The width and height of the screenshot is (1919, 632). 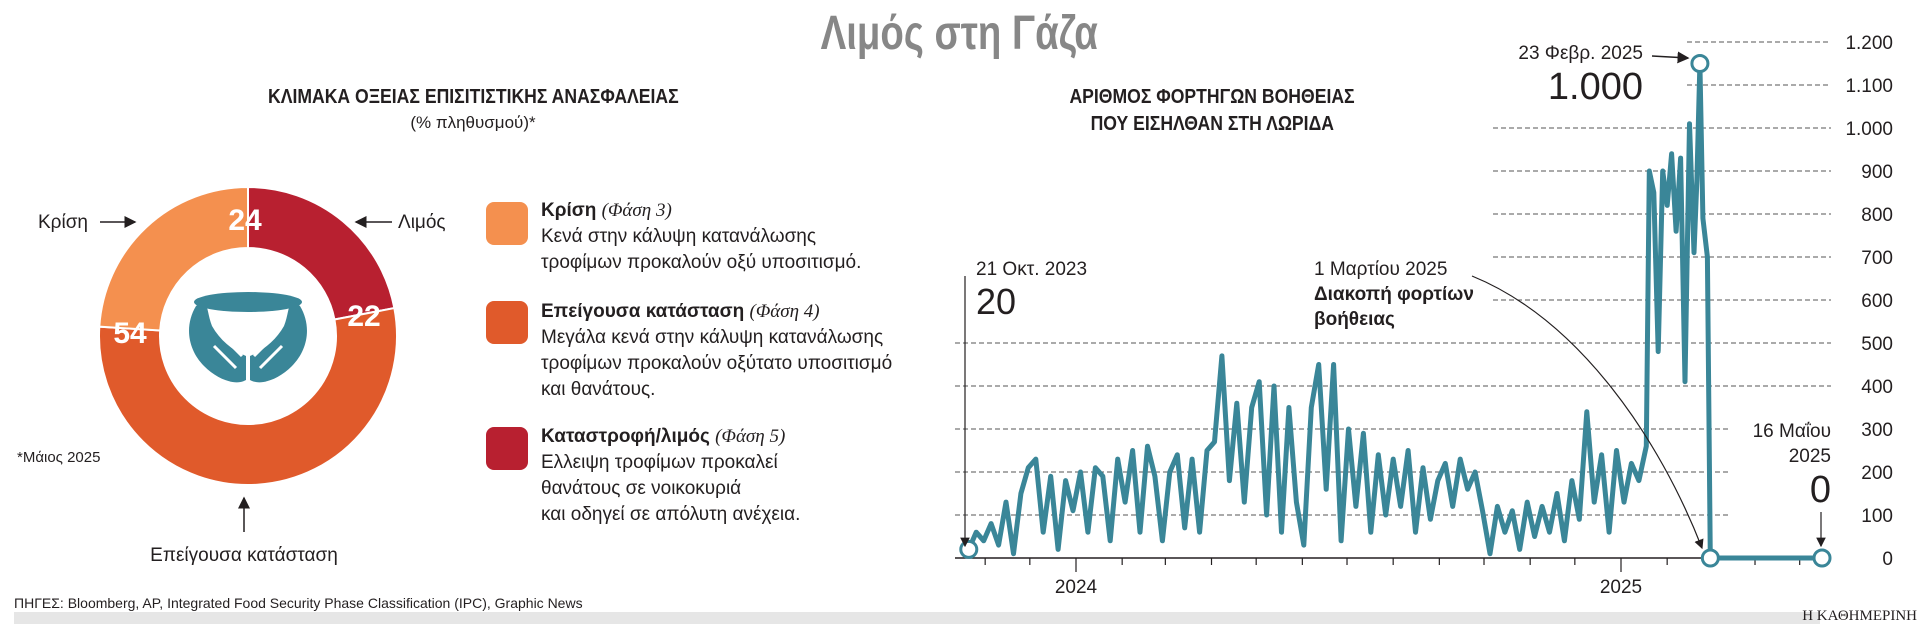 What do you see at coordinates (1380, 269) in the screenshot?
I see `annotation-stop-date: 1 Μαρτίου 2025` at bounding box center [1380, 269].